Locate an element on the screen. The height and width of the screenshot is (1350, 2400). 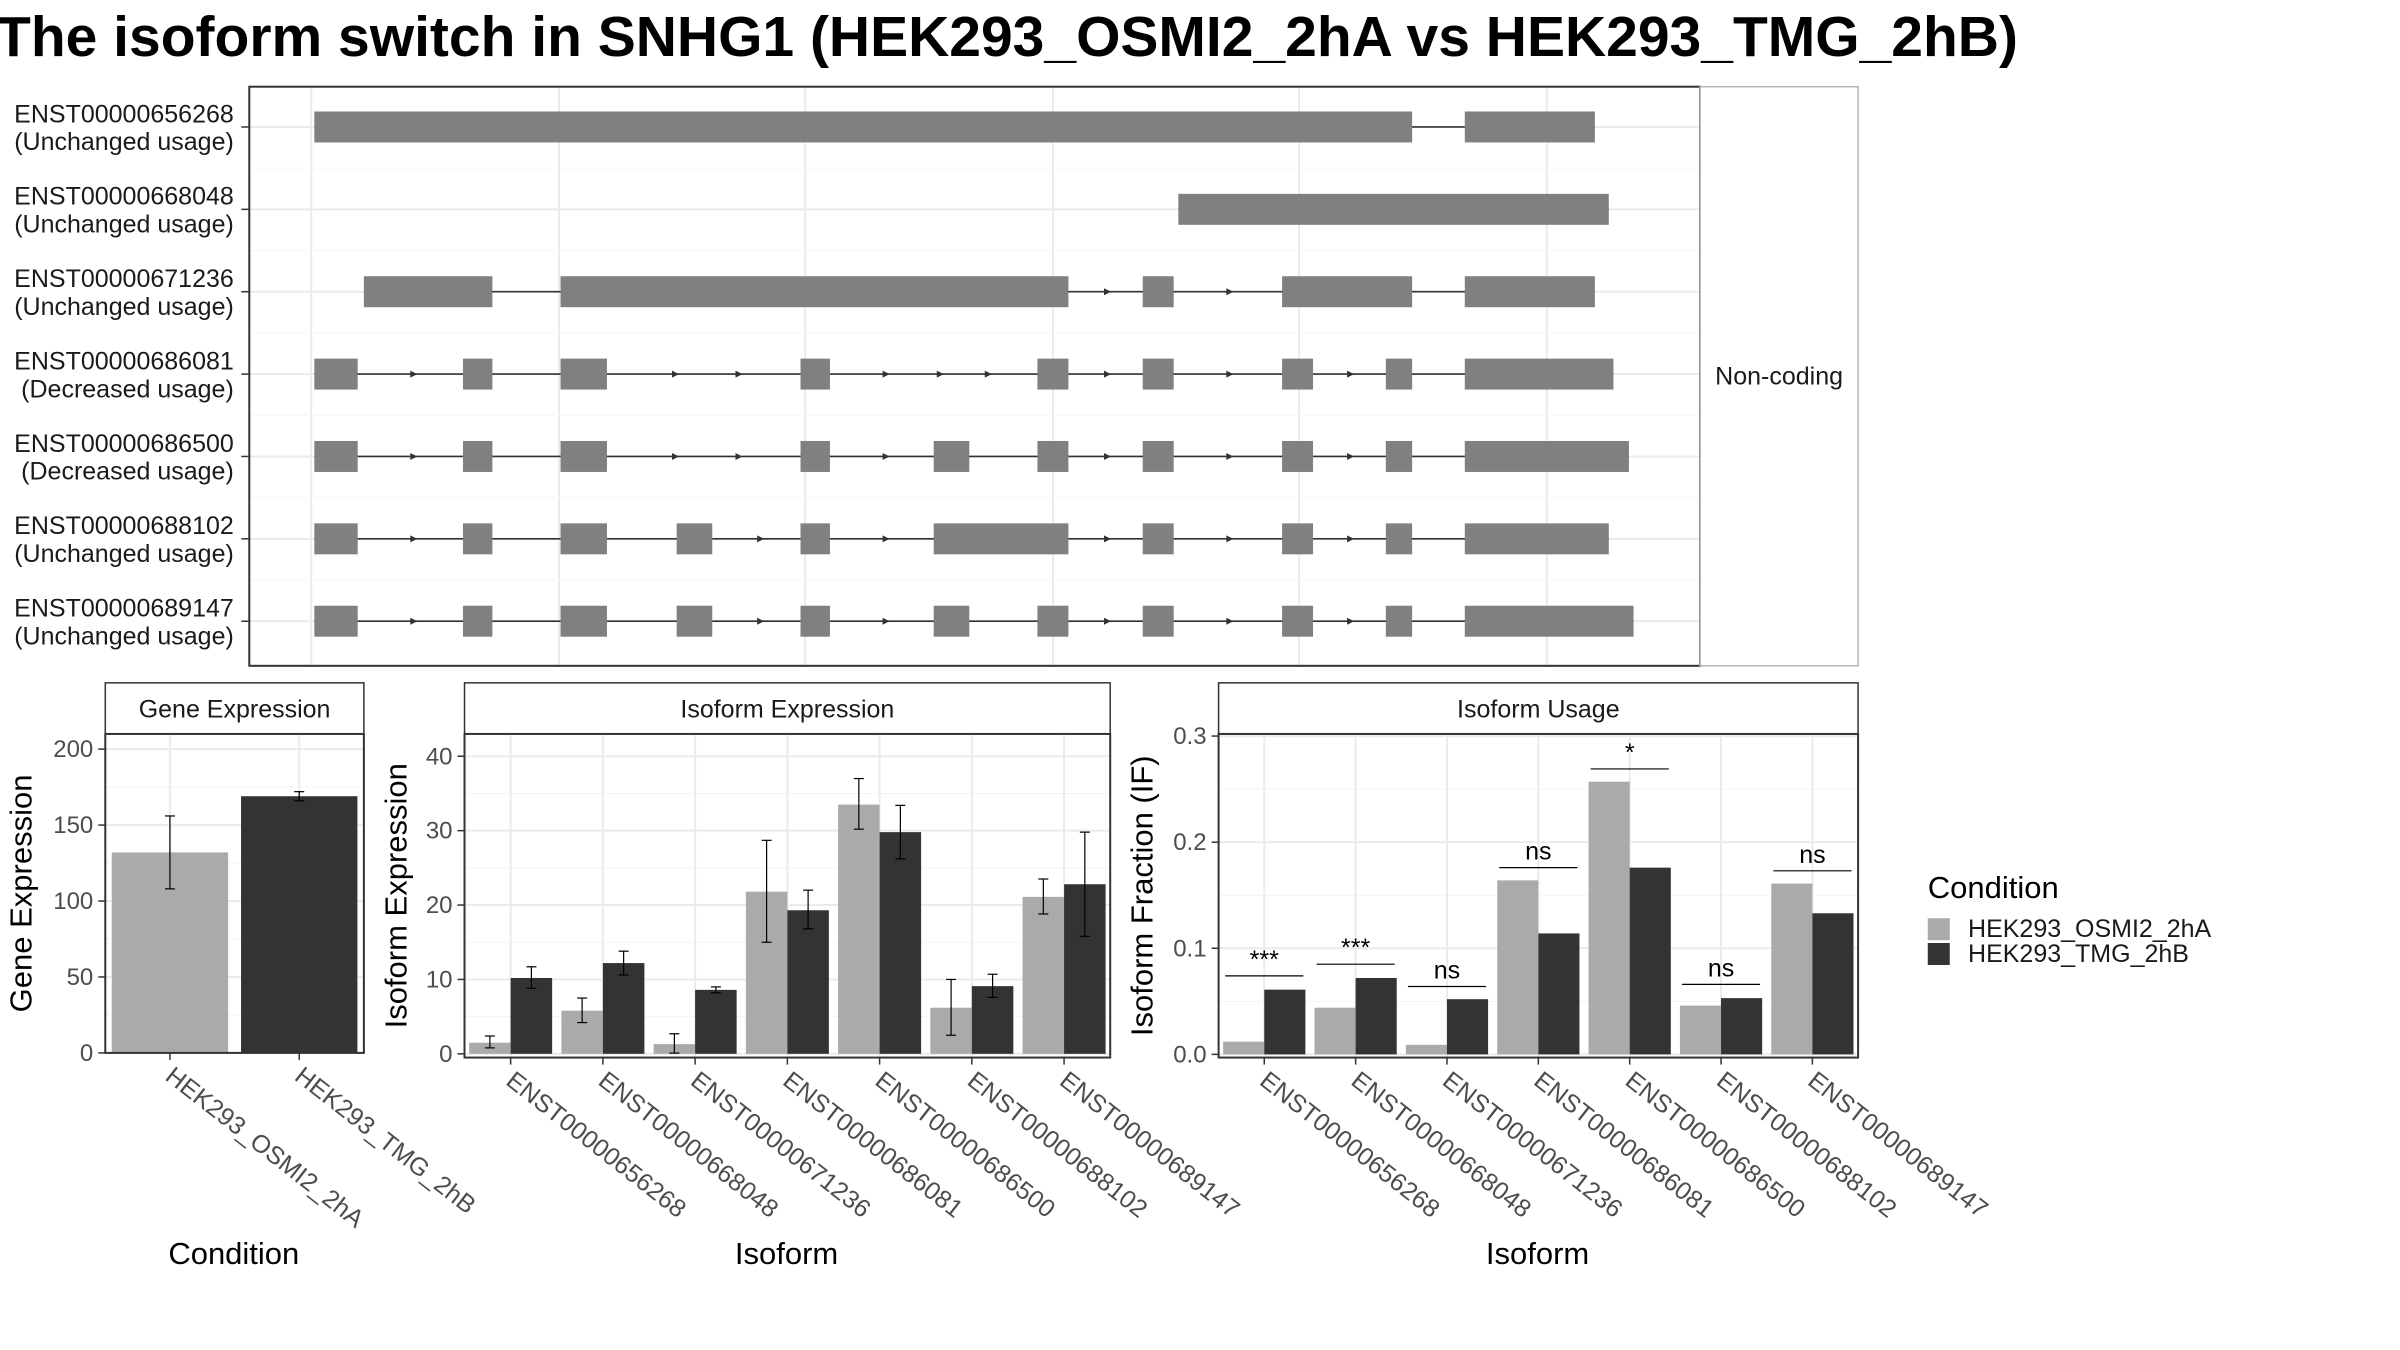
transcript-id-label: ENST00000671236 is located at coordinates (124, 279).